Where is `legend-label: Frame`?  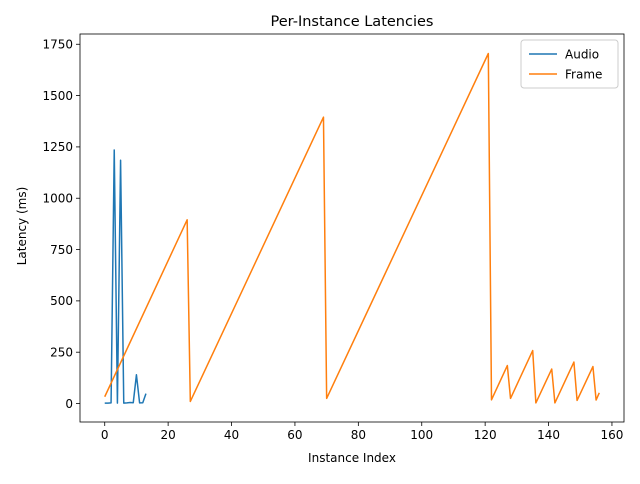 legend-label: Frame is located at coordinates (583, 74).